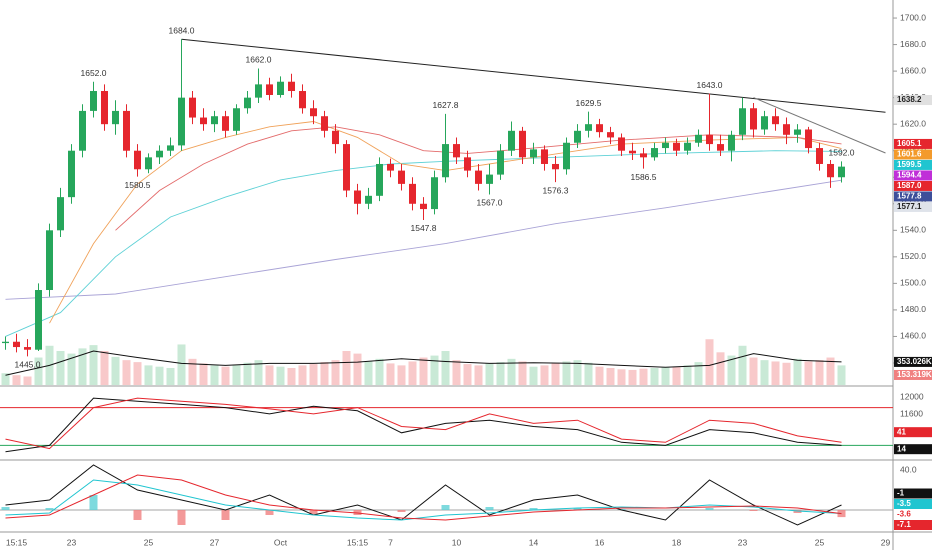 The image size is (932, 550). What do you see at coordinates (904, 524) in the screenshot?
I see `price-badge-label: -7.1` at bounding box center [904, 524].